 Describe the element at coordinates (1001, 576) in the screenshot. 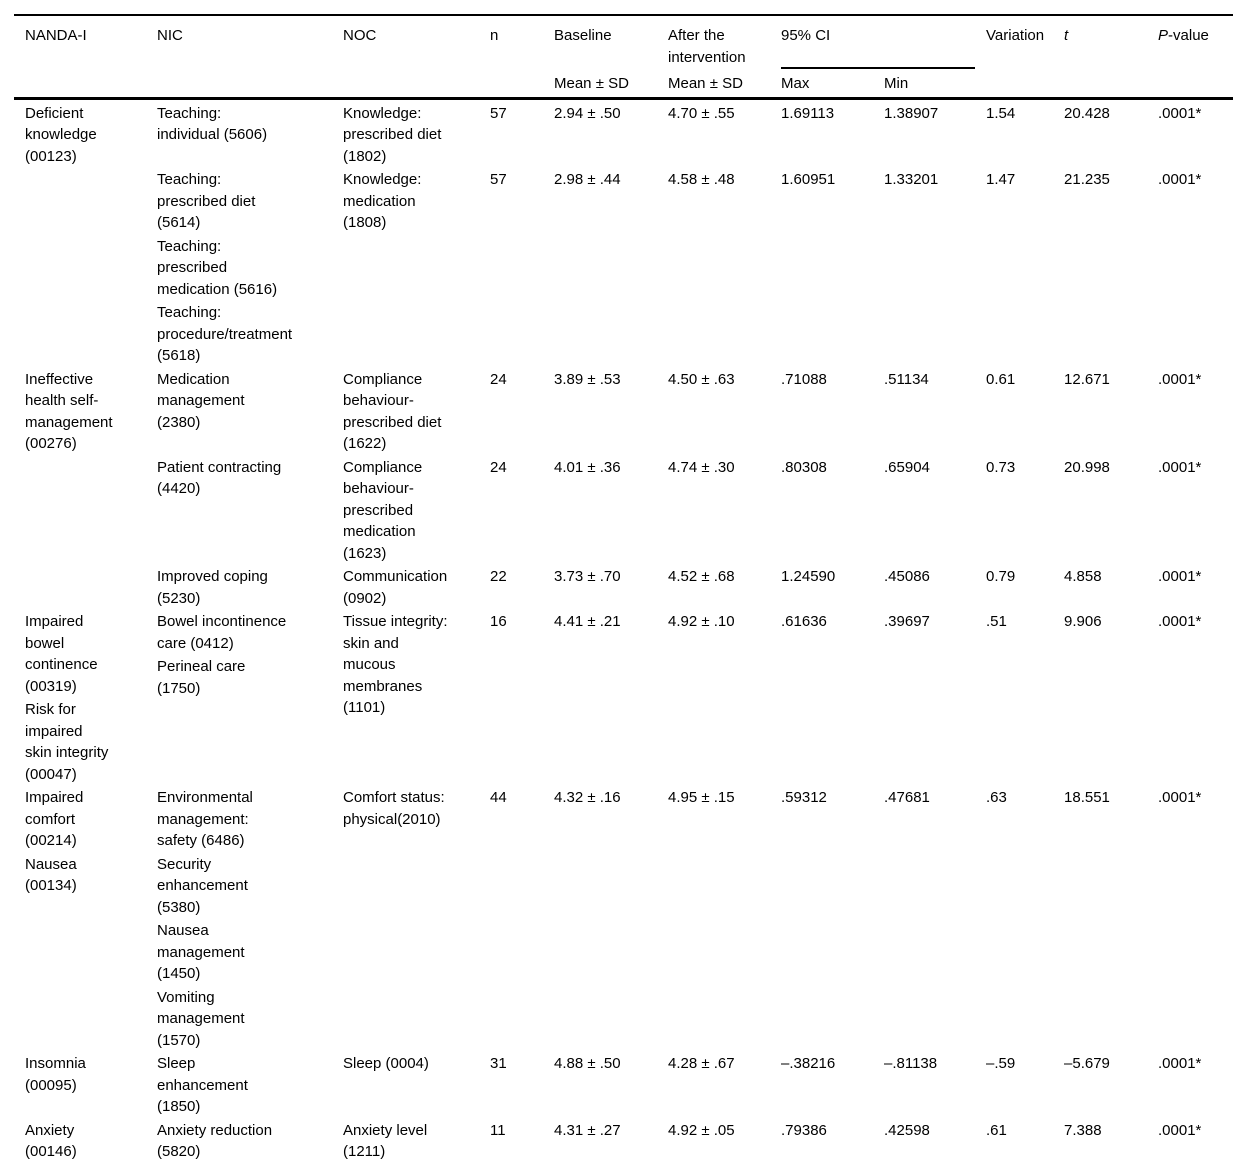

I see `cell-variation: 0.79` at that location.